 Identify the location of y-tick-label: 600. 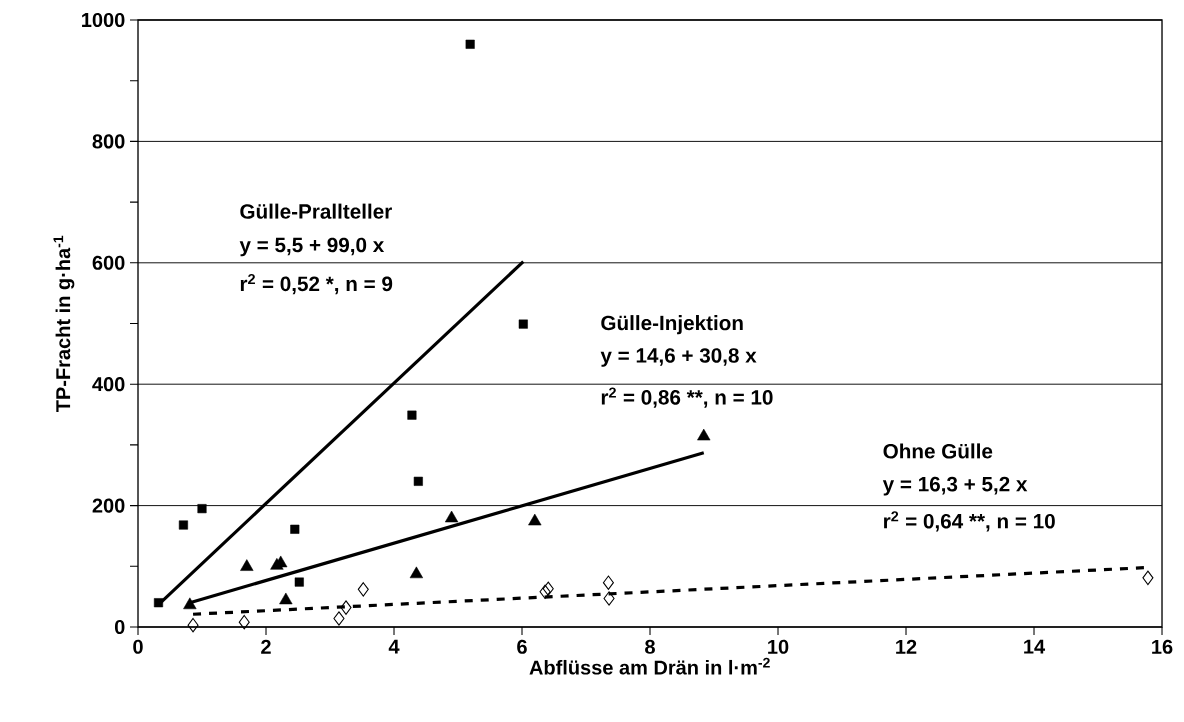
(108, 262).